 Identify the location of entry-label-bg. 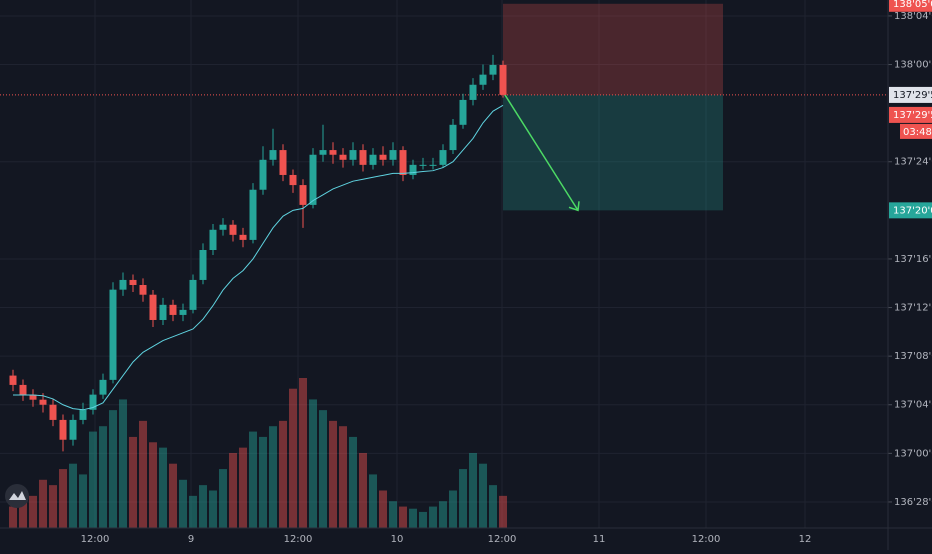
(910, 94).